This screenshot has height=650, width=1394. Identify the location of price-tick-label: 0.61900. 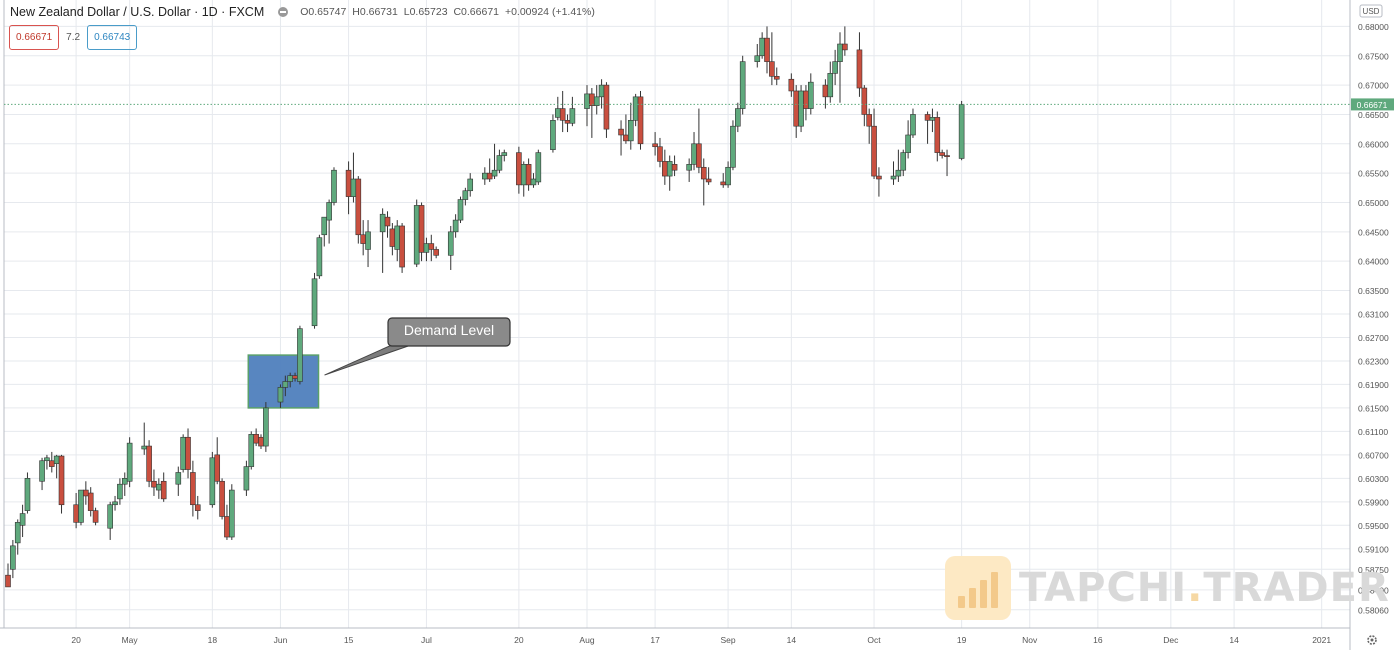
(1373, 385).